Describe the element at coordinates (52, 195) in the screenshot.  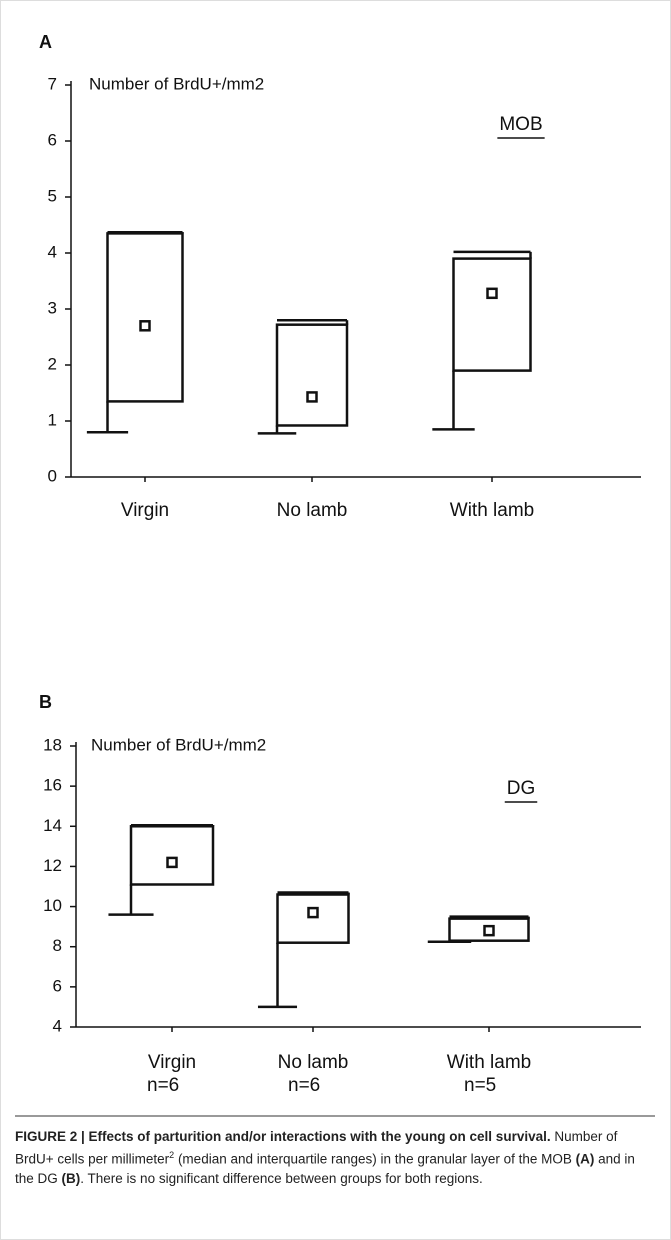
I see `y-tick-label: 5` at that location.